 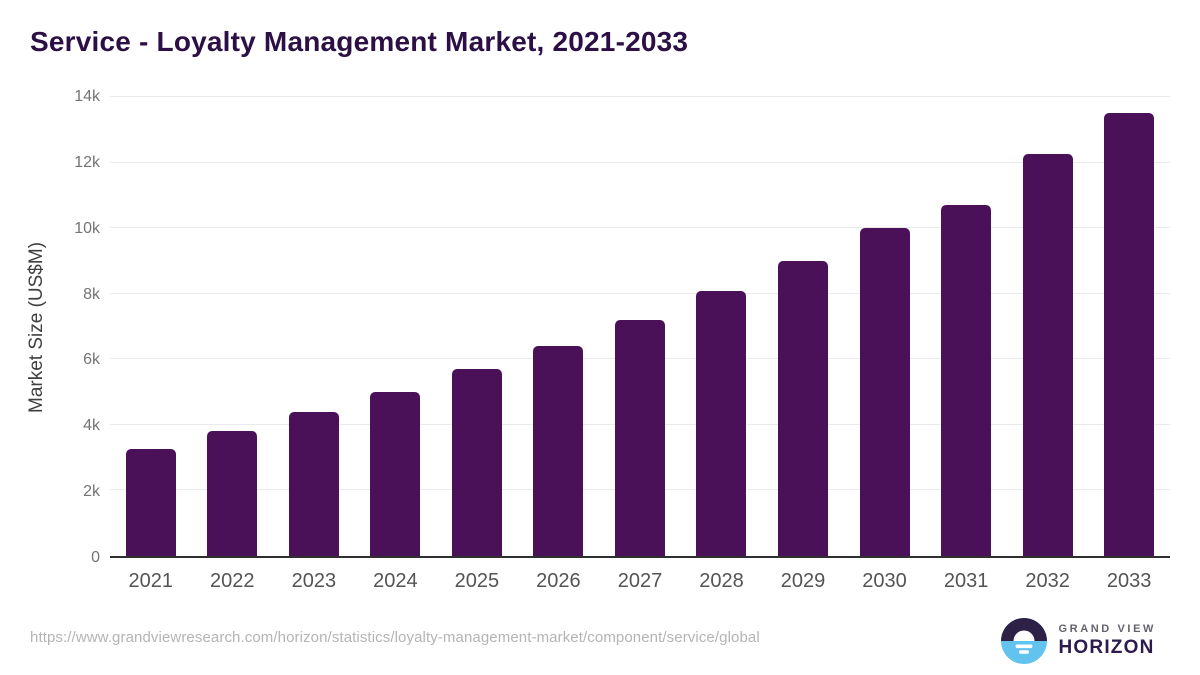 I want to click on x-tick-label: 2023, so click(x=314, y=581).